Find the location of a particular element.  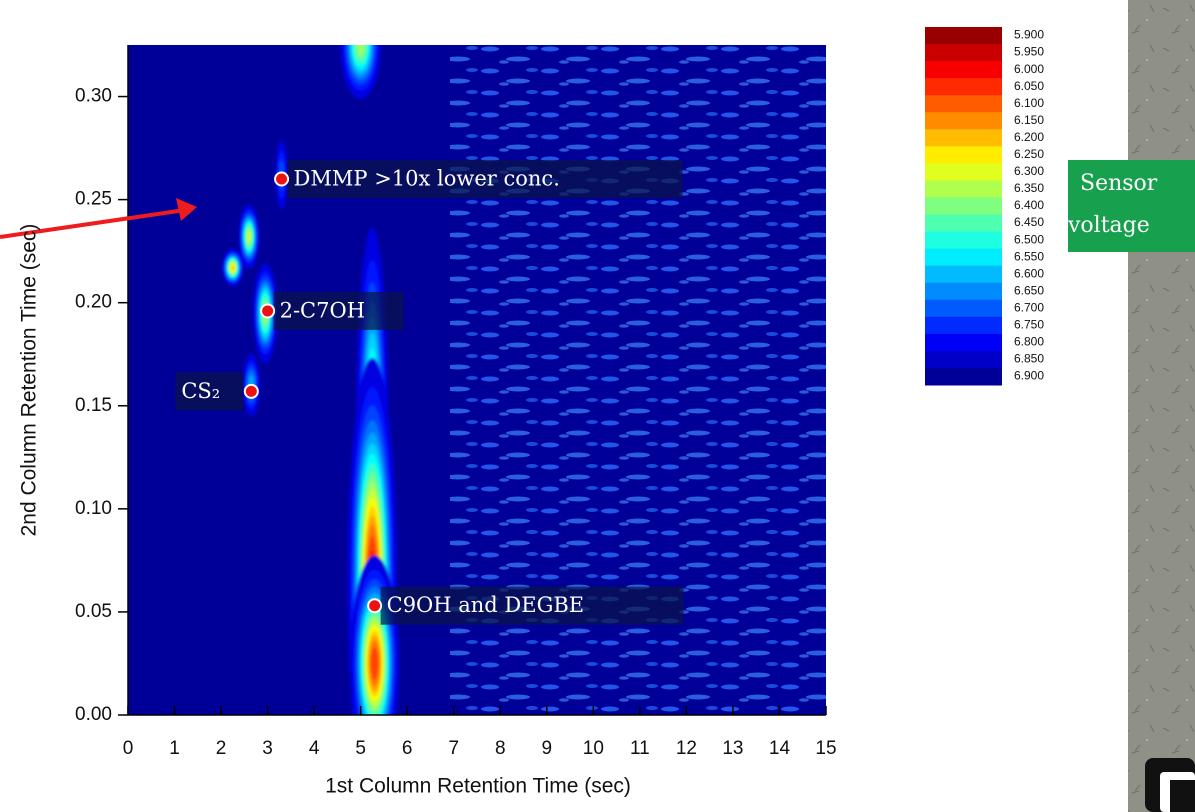

logo is located at coordinates (1182, 796).